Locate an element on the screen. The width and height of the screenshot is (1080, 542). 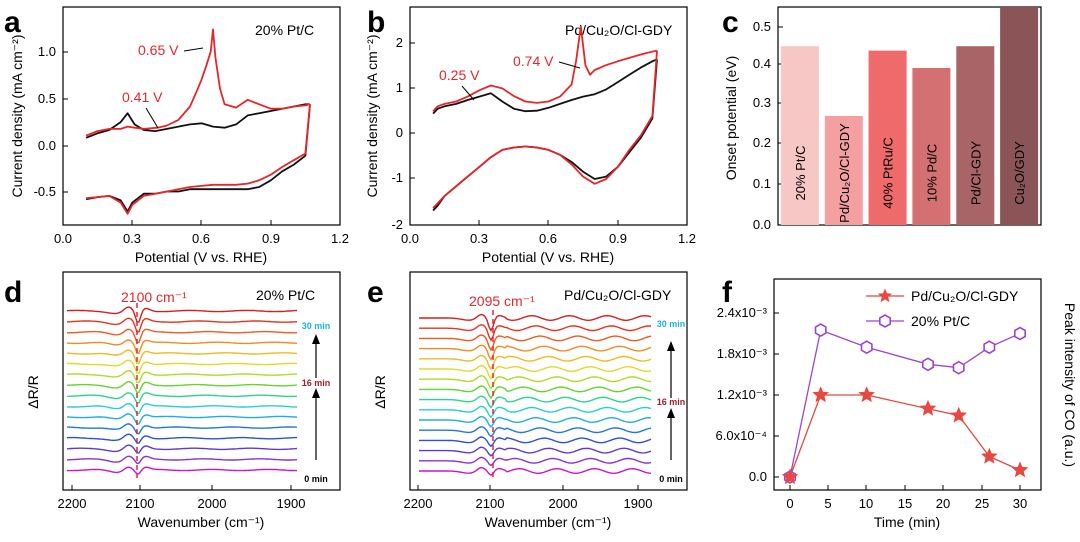
panel-d-ylabel: ΔR/R is located at coordinates (33, 391).